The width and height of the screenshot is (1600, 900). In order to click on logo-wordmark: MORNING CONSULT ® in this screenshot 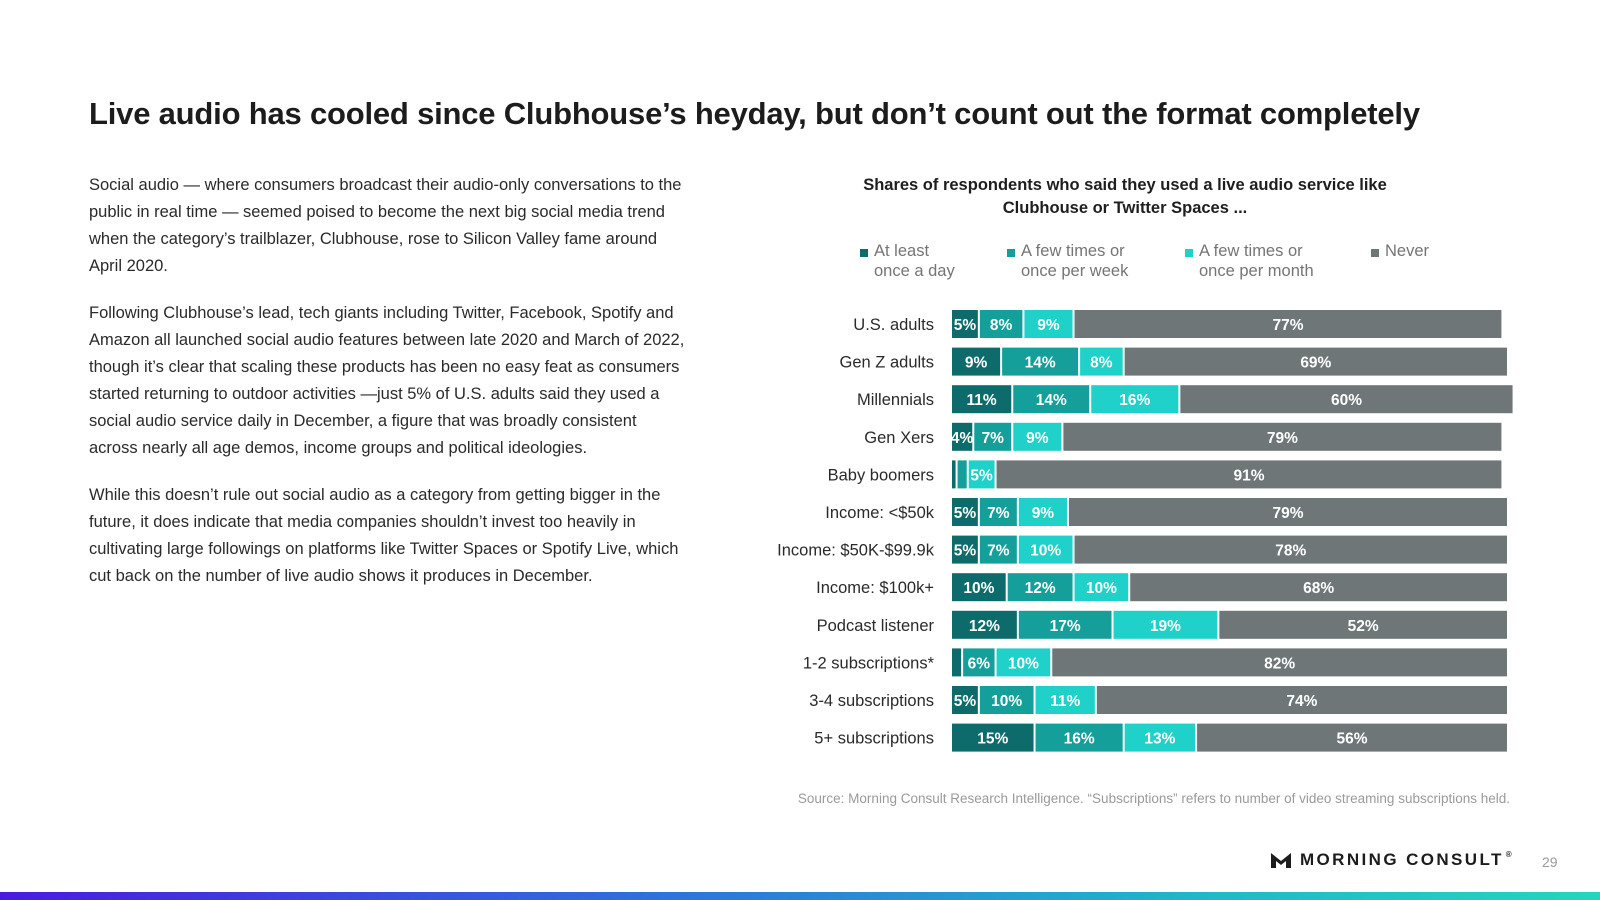, I will do `click(1407, 860)`.